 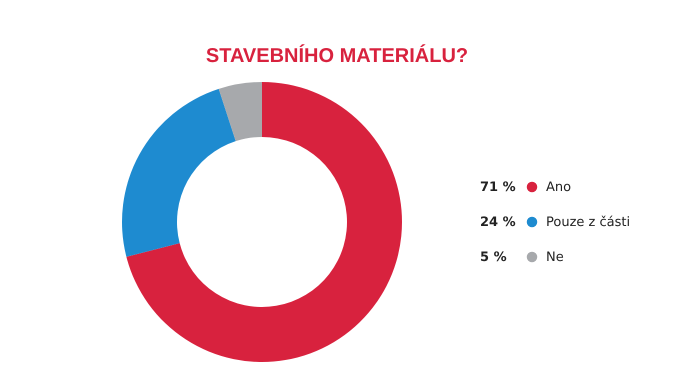 I want to click on data-label: 24 %, so click(x=498, y=222).